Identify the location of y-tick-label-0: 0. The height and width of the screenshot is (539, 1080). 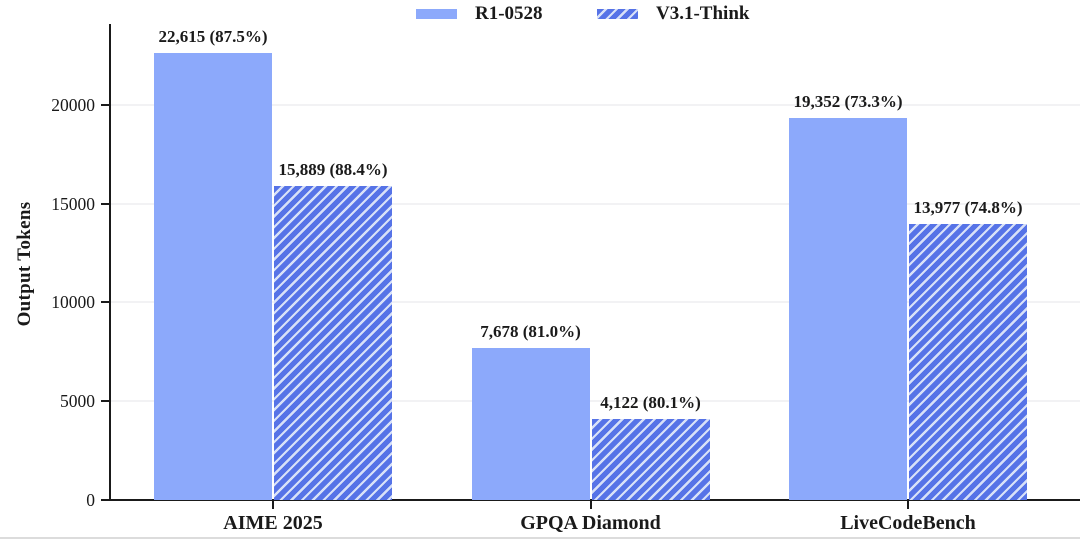
(90, 500).